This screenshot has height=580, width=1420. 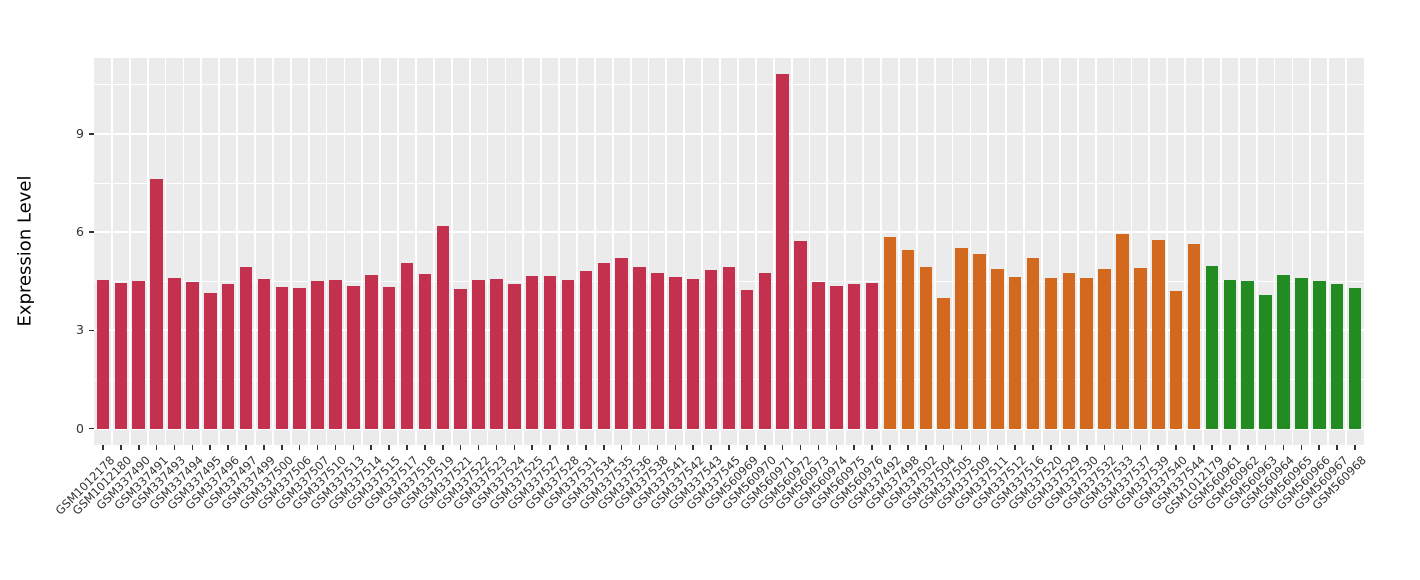 I want to click on bar-GSM337517, so click(x=407, y=345).